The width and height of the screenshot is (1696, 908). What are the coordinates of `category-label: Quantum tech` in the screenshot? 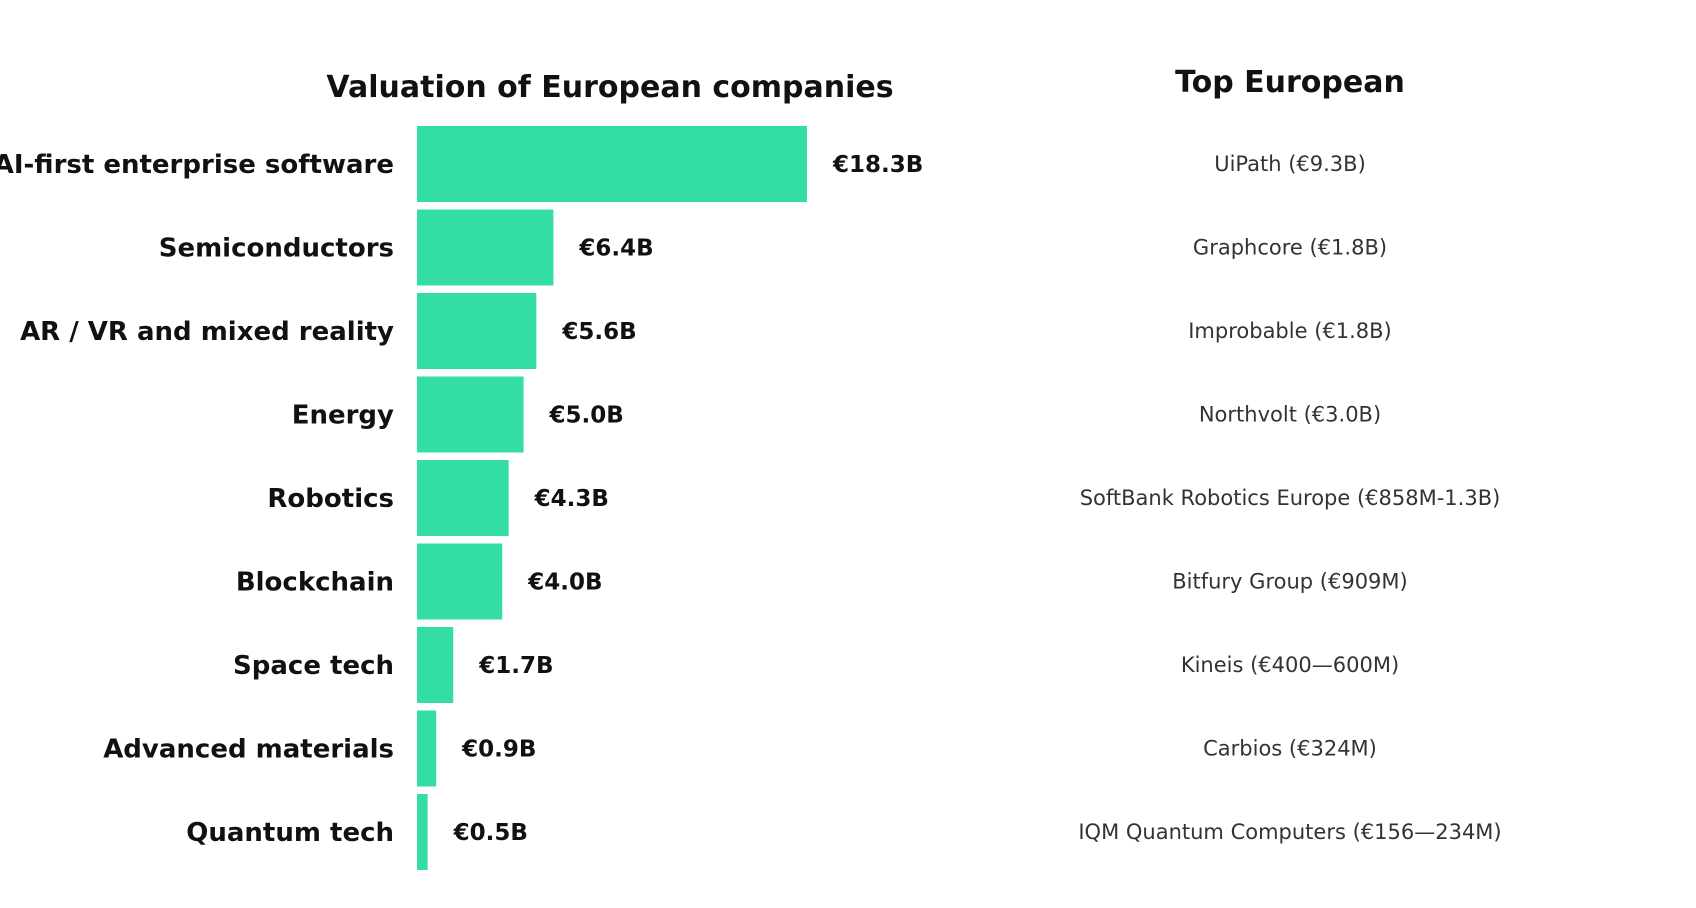 It's located at (290, 833).